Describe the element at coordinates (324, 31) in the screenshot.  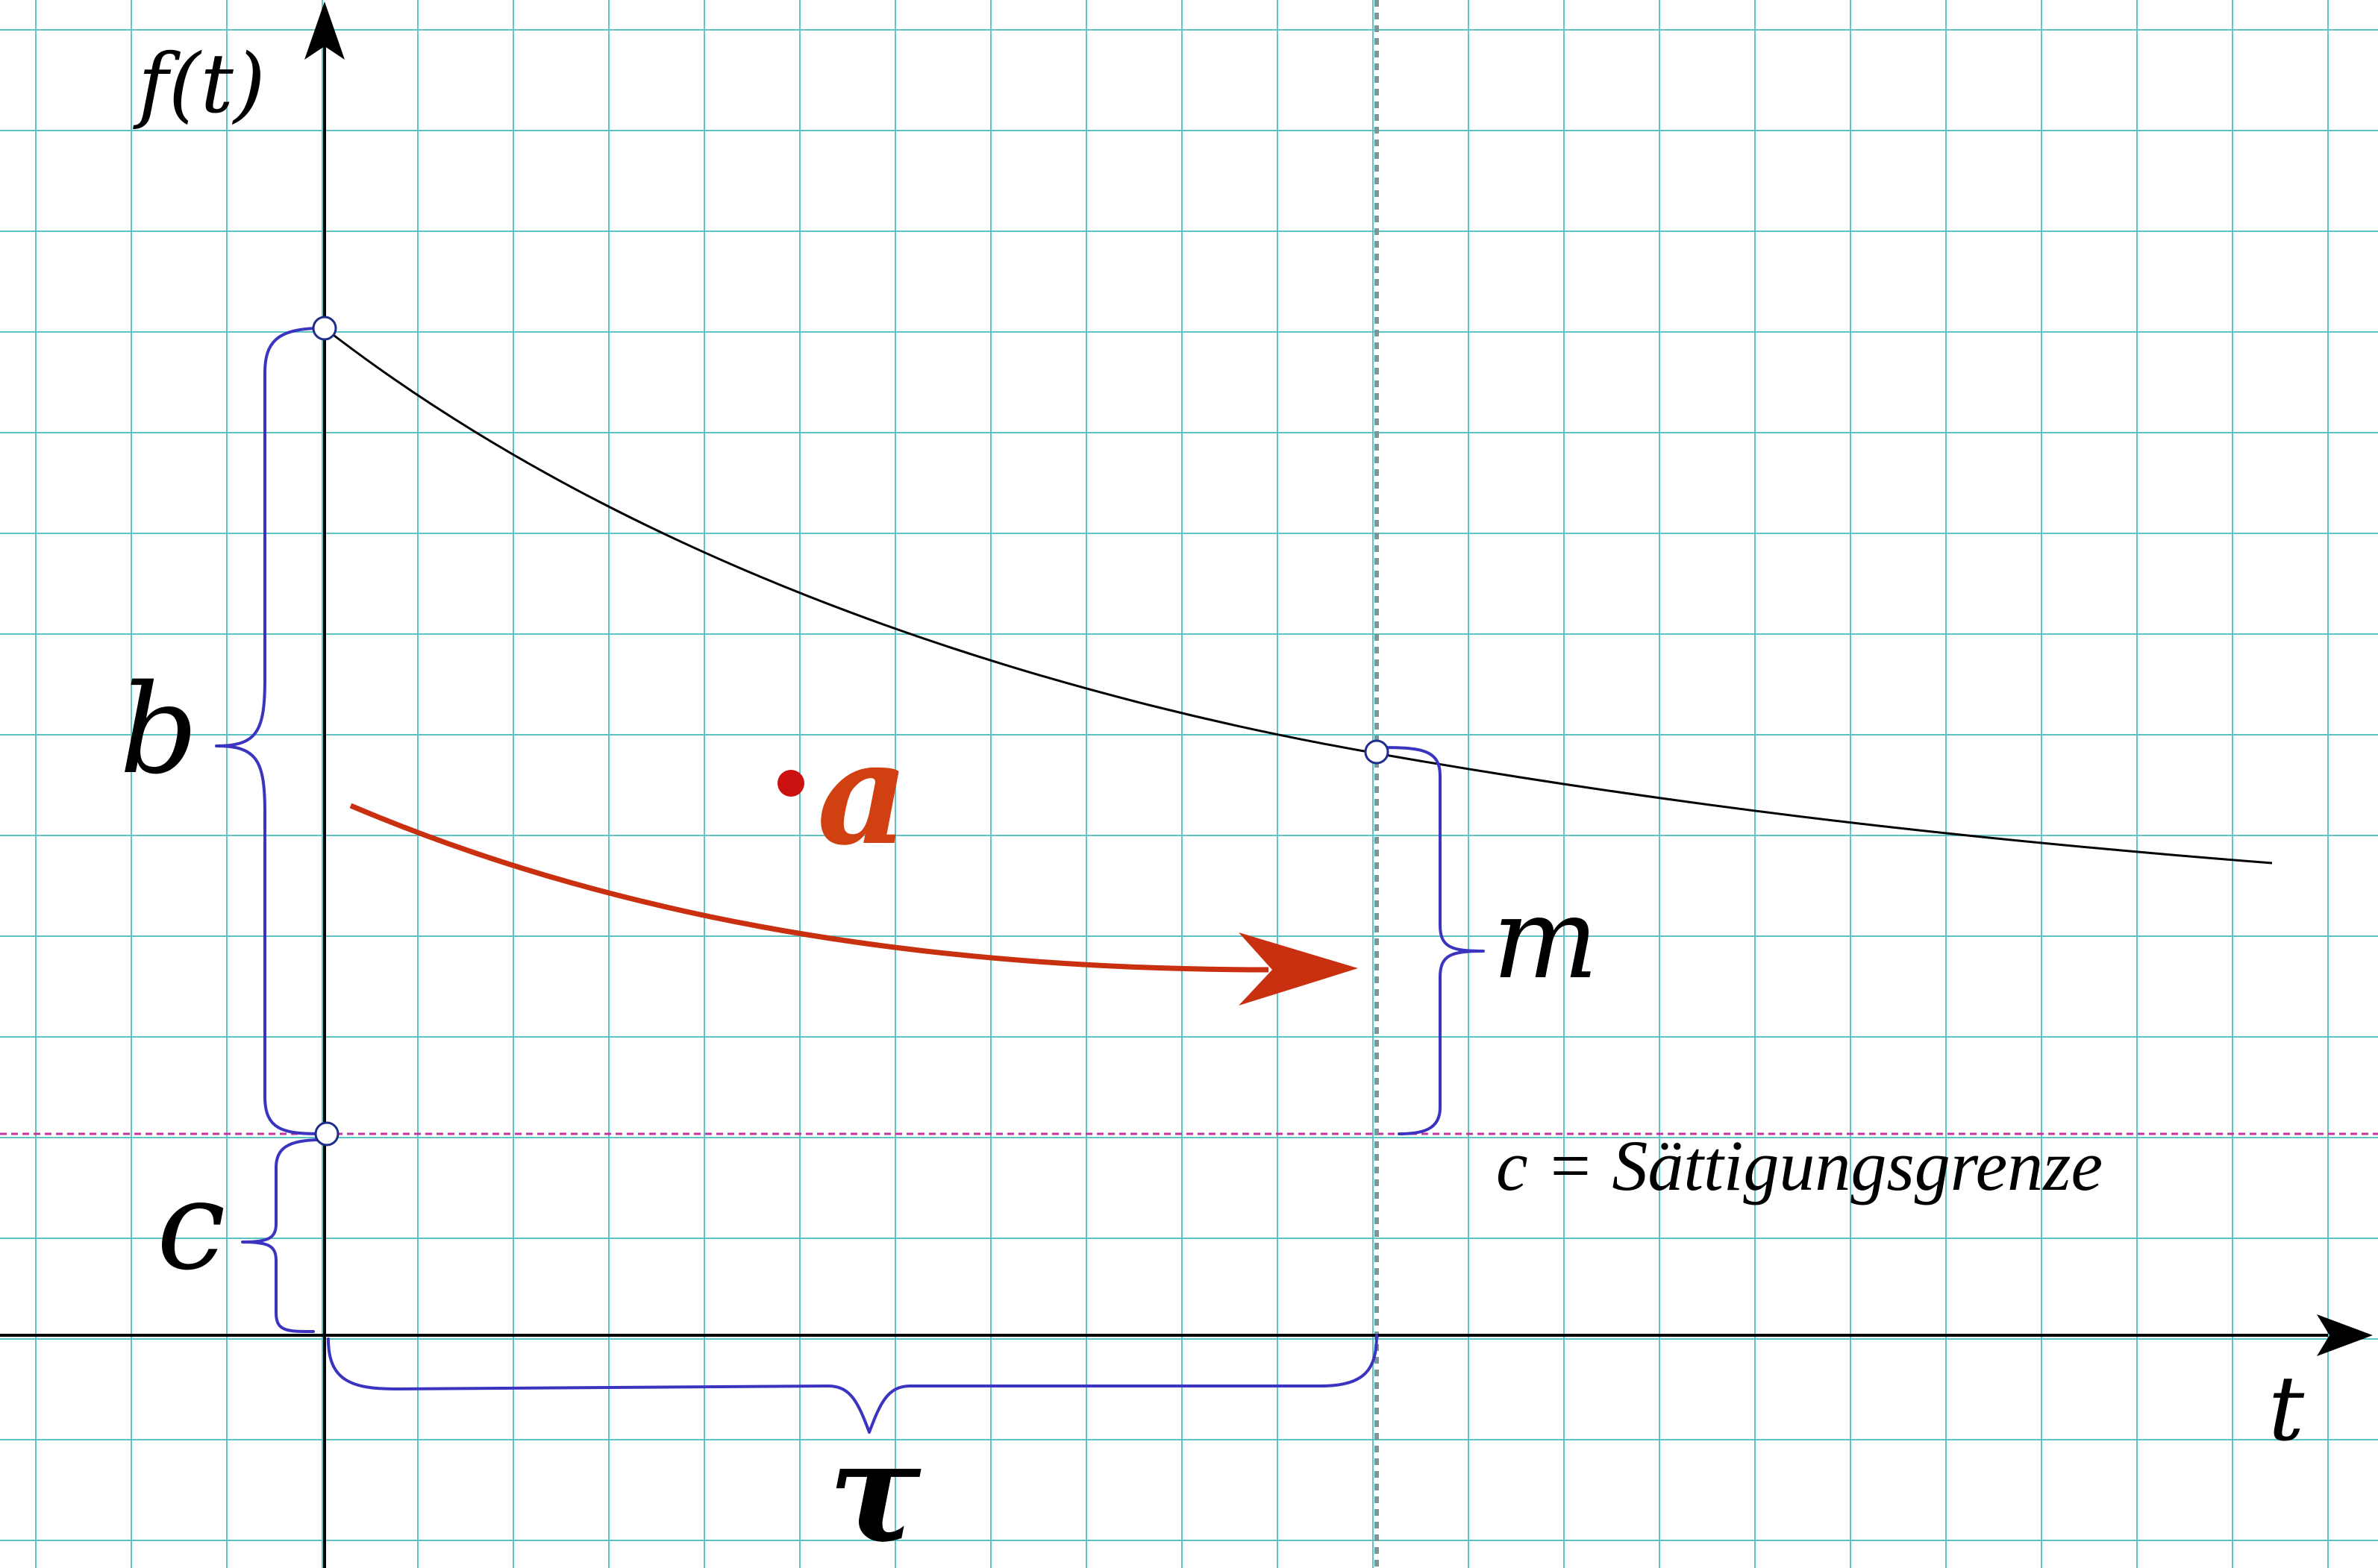
I see `y-axis-arrow-icon` at that location.